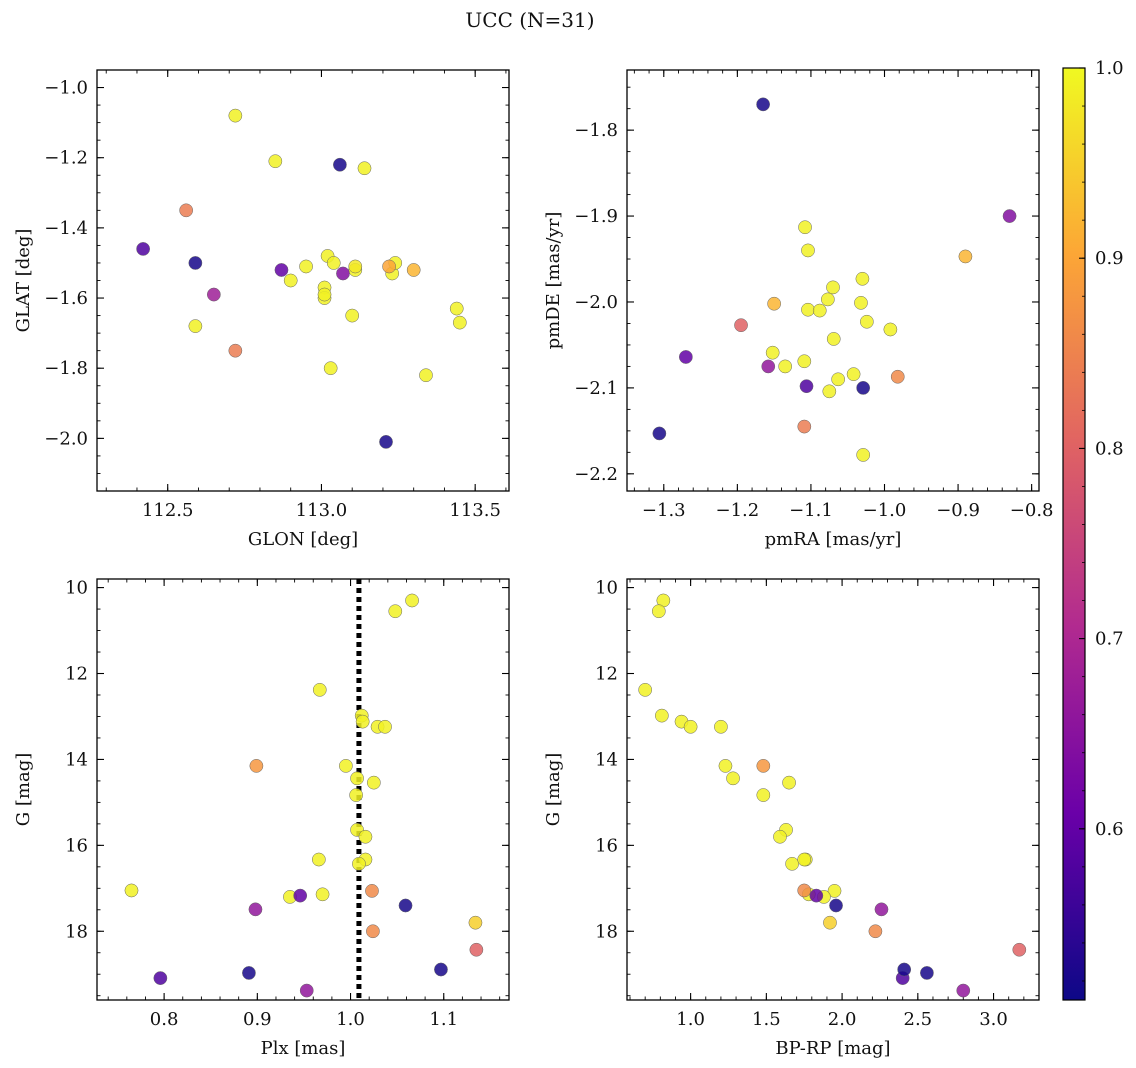  What do you see at coordinates (596, 216) in the screenshot?
I see `y-tick-label: −1.9` at bounding box center [596, 216].